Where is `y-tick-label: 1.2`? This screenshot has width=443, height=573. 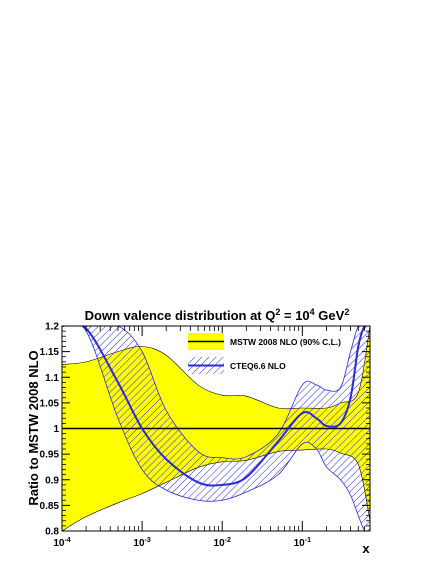
y-tick-label: 1.2 is located at coordinates (52, 327).